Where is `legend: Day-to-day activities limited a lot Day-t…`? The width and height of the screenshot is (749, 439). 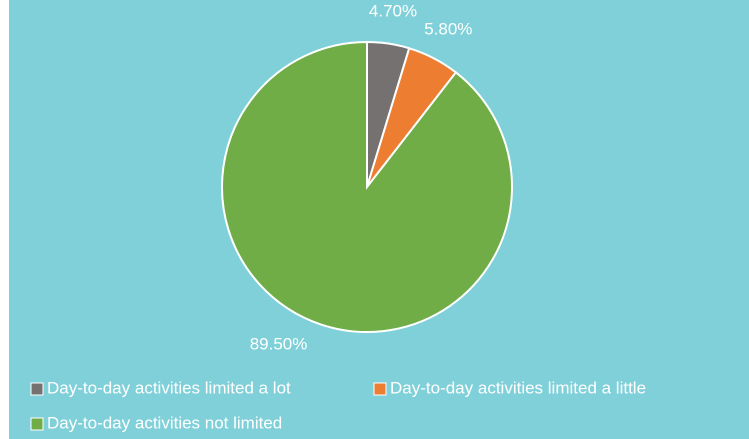 legend: Day-to-day activities limited a lot Day-t… is located at coordinates (338, 405).